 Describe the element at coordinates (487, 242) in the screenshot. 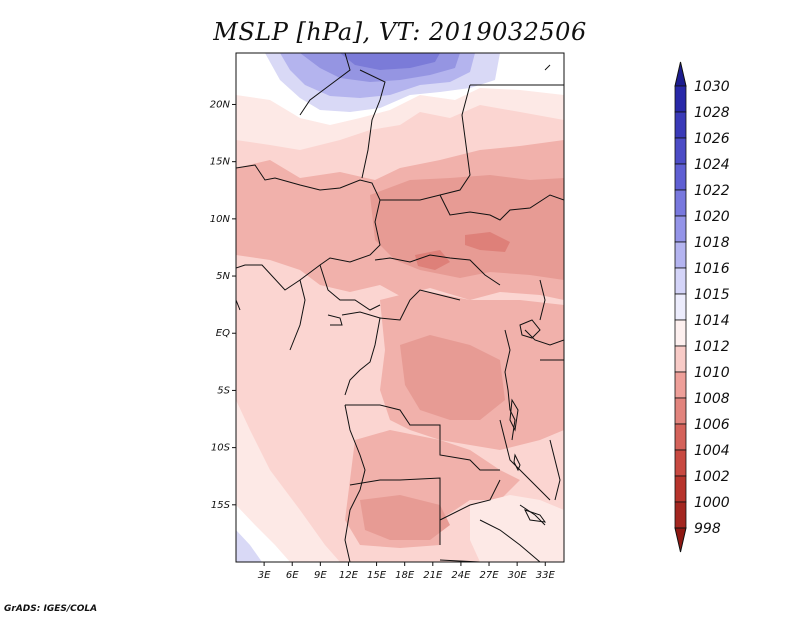

I see `field-1006-sudan` at that location.